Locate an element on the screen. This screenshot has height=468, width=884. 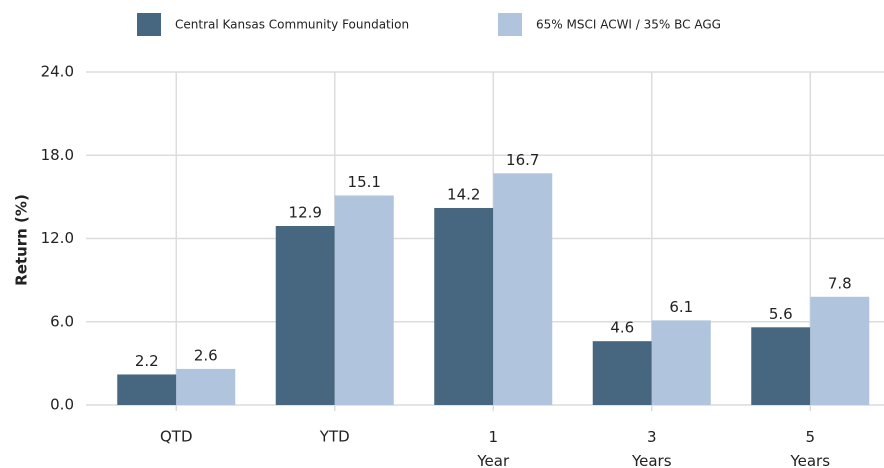
value-label: 5.6 is located at coordinates (781, 314).